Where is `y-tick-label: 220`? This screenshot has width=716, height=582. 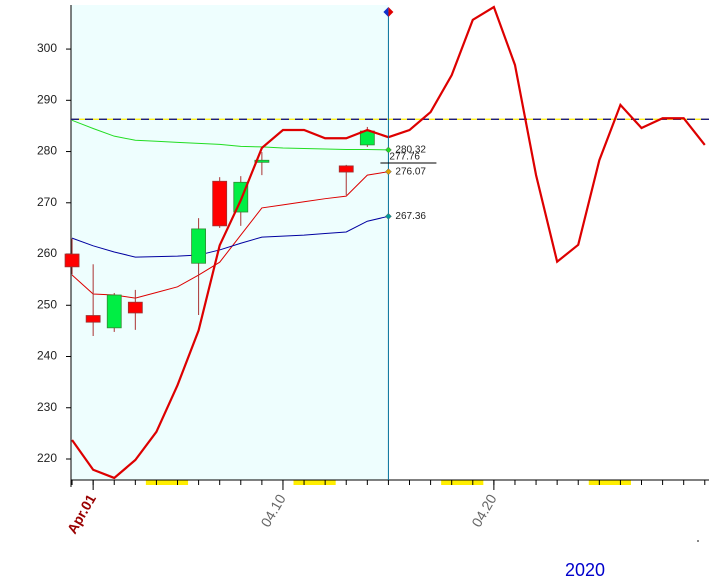 y-tick-label: 220 is located at coordinates (47, 458).